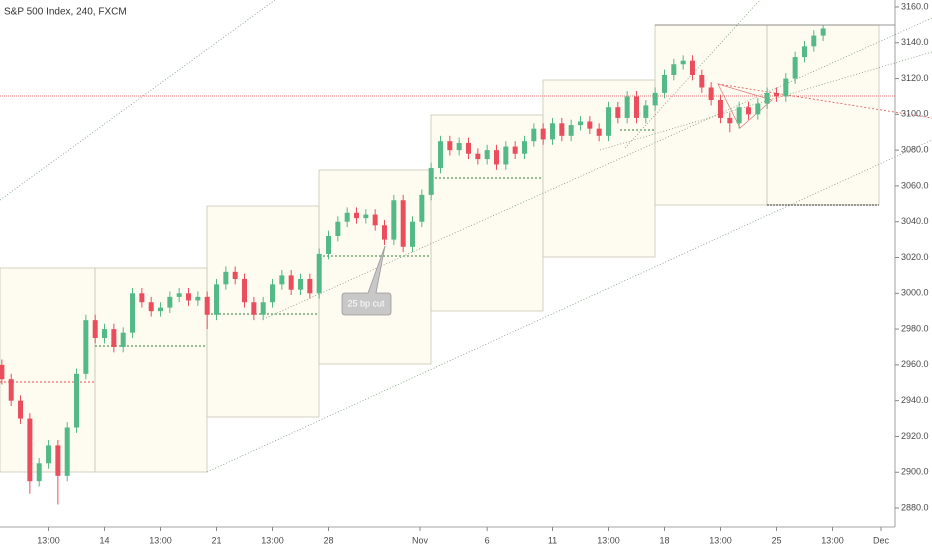 The image size is (932, 550). I want to click on y-tick-label: 2900.0, so click(915, 472).